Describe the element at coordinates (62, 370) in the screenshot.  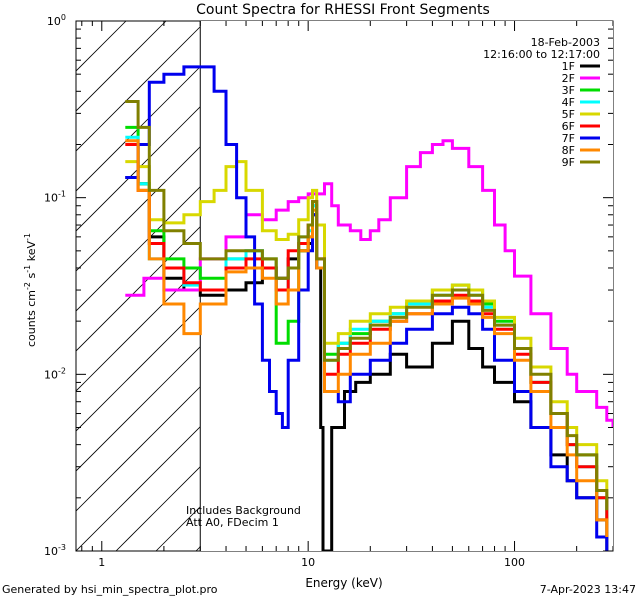
I see `y-tick-exponent: -2` at that location.